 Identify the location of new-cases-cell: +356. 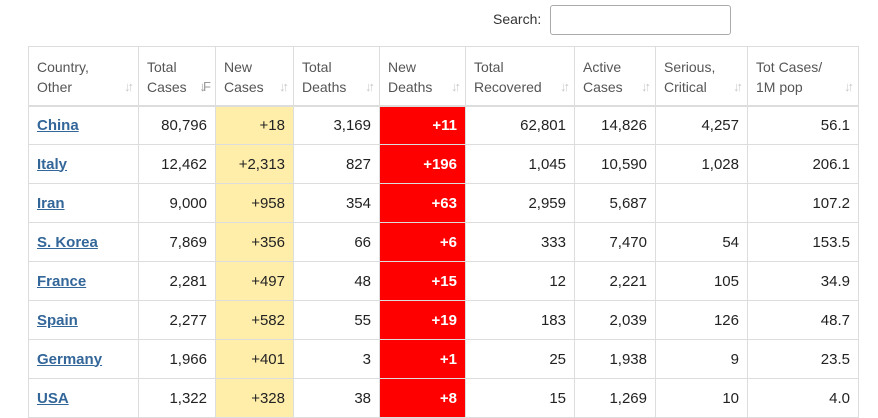
(254, 242).